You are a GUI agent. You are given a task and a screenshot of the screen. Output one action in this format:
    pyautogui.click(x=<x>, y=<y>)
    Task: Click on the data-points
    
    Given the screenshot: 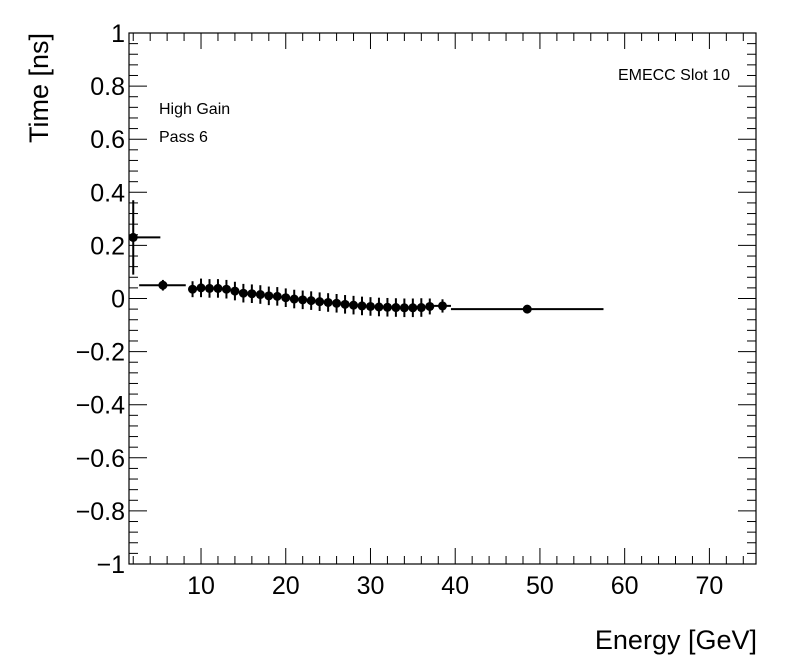 What is the action you would take?
    pyautogui.click(x=366, y=259)
    